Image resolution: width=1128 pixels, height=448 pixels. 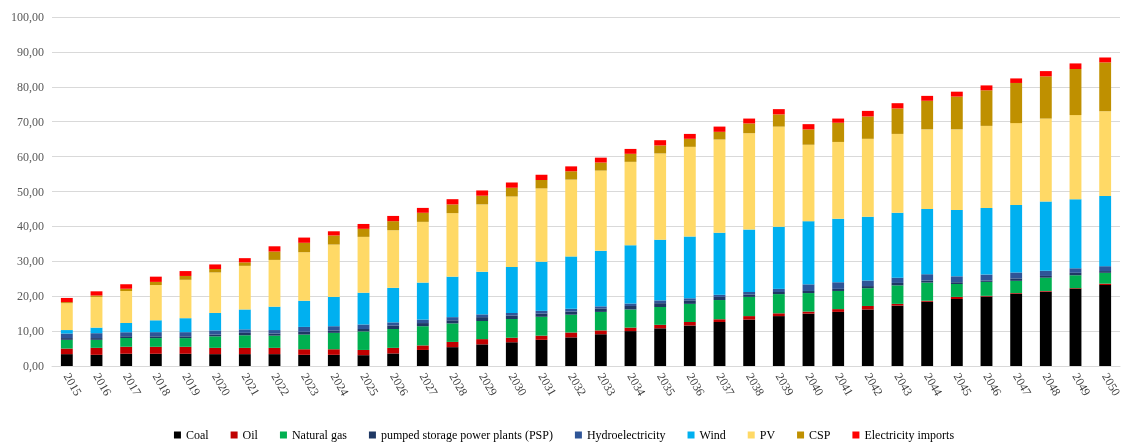 What do you see at coordinates (30, 156) in the screenshot?
I see `y-tick-label: 60,00` at bounding box center [30, 156].